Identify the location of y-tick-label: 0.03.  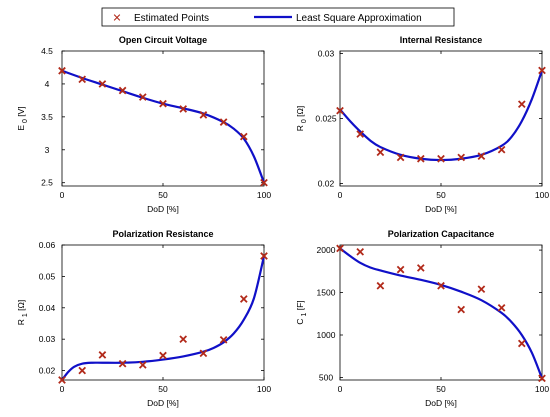
(326, 54).